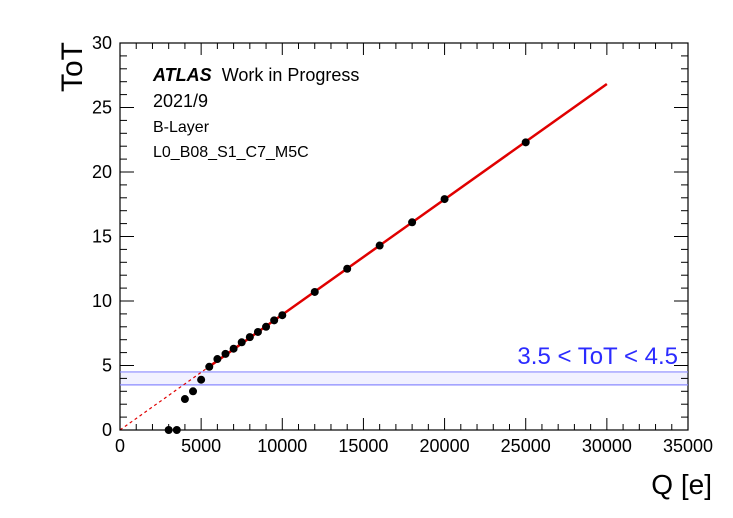 The height and width of the screenshot is (518, 733). What do you see at coordinates (597, 356) in the screenshot?
I see `band-label: 3.5 < ToT < 4.5` at bounding box center [597, 356].